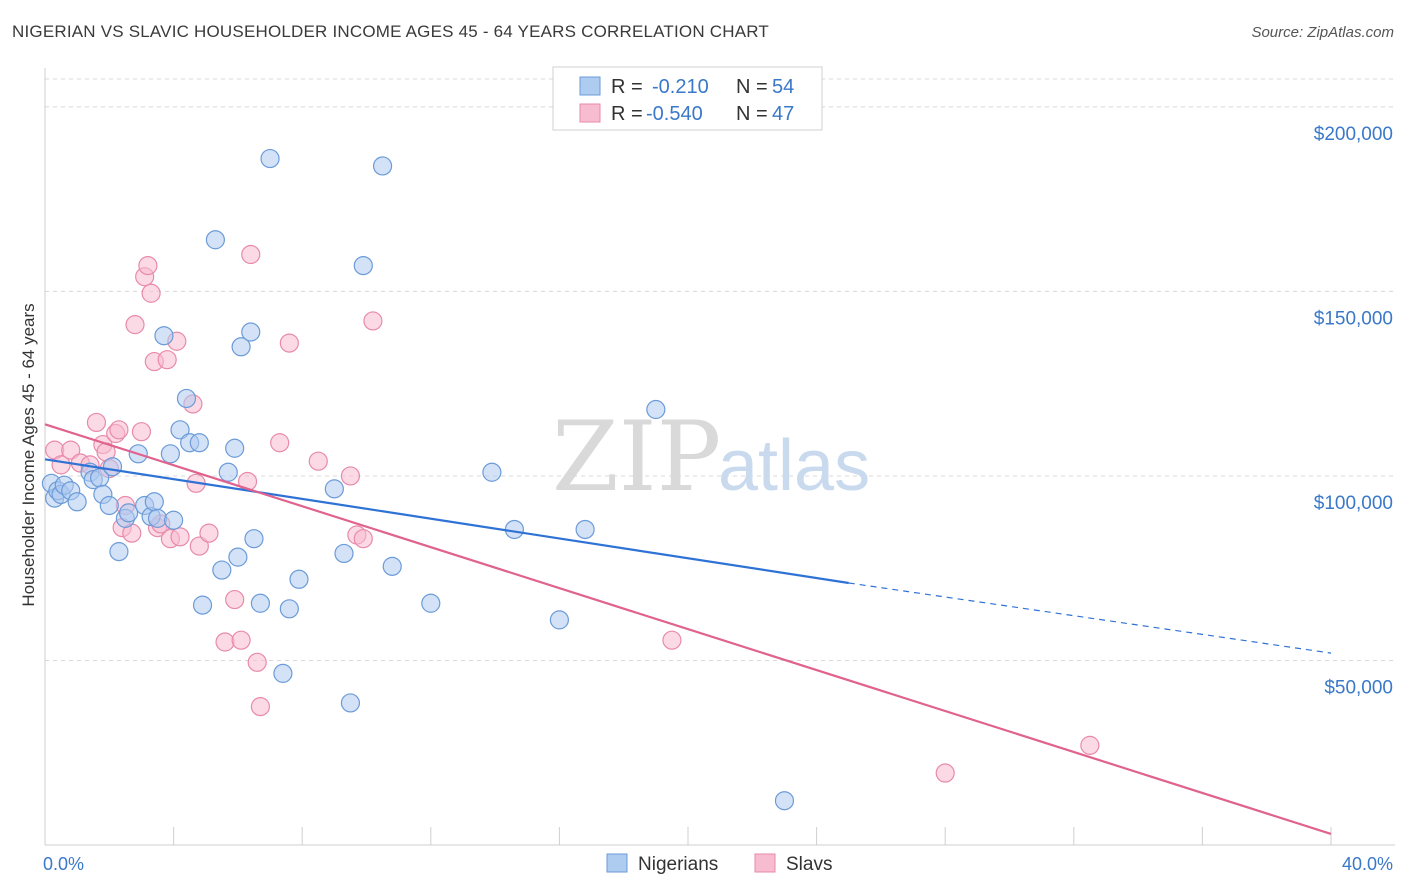 The image size is (1406, 892). What do you see at coordinates (63, 864) in the screenshot?
I see `x-tick-label: 0.0%` at bounding box center [63, 864].